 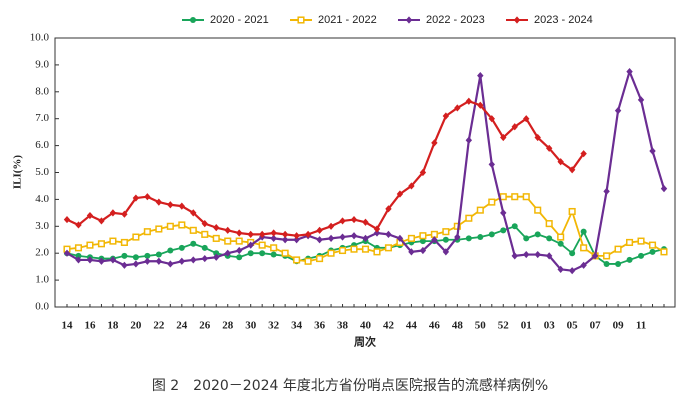 What do you see at coordinates (563, 20) in the screenshot?
I see `legend-label: 2023 - 2024` at bounding box center [563, 20].